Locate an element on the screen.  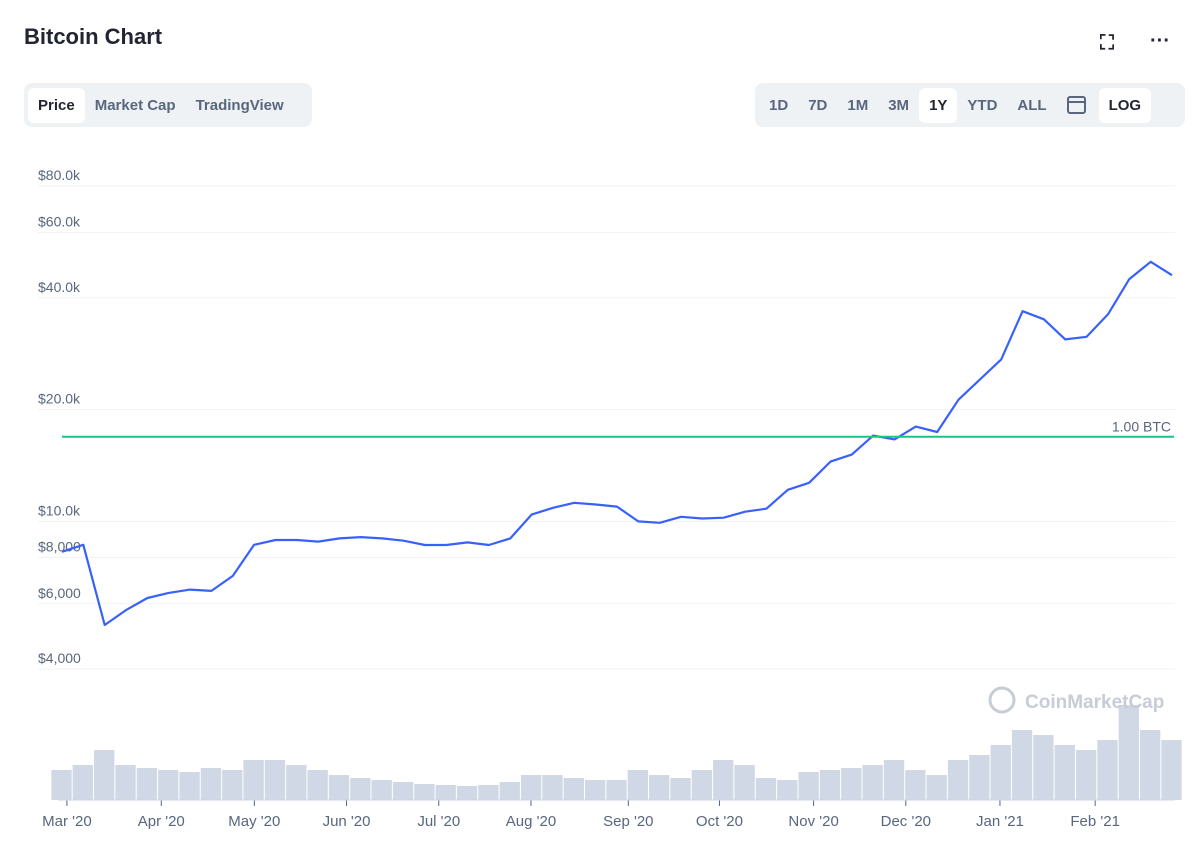
tab-button: 1Y is located at coordinates (938, 105).